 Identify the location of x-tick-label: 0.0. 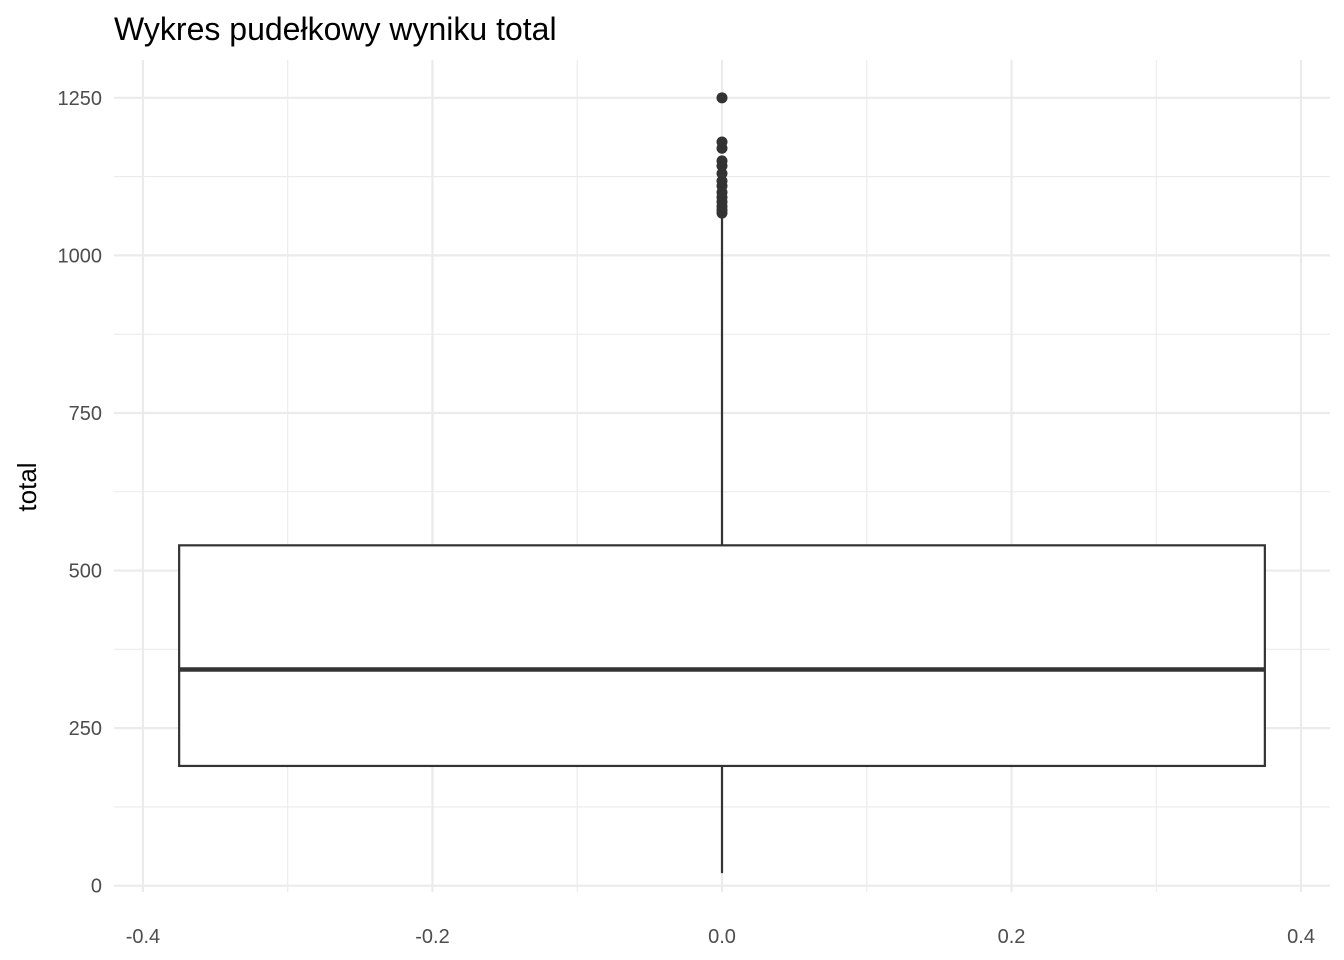
(722, 937).